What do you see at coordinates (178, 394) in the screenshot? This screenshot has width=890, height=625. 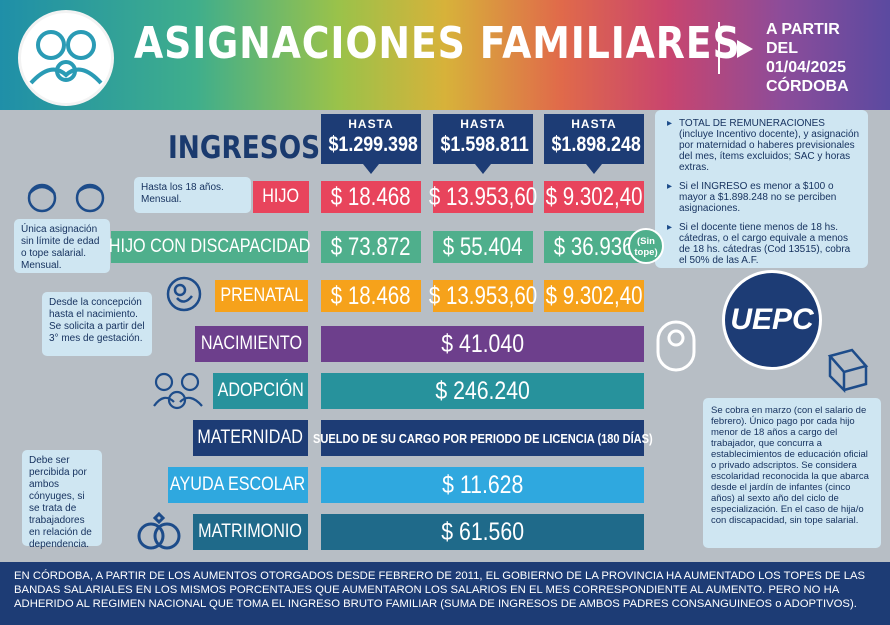 I see `adoption-family-icon` at bounding box center [178, 394].